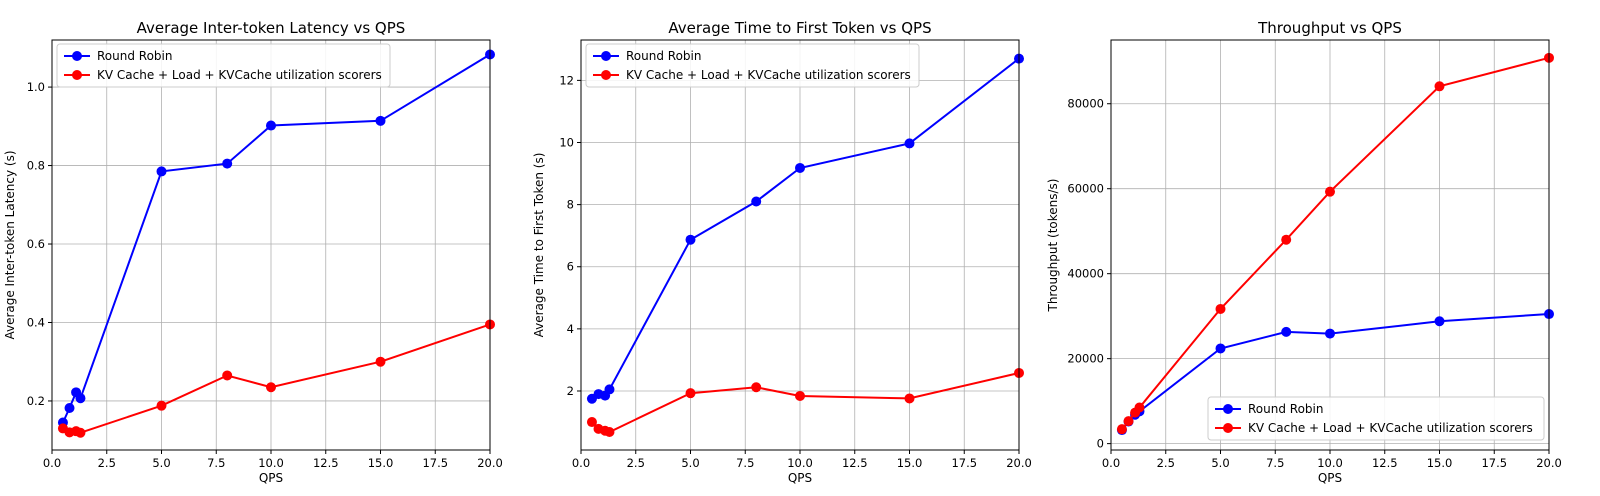 The height and width of the screenshot is (496, 1600). What do you see at coordinates (1329, 28) in the screenshot?
I see `chart-title: Throughput vs QPS` at bounding box center [1329, 28].